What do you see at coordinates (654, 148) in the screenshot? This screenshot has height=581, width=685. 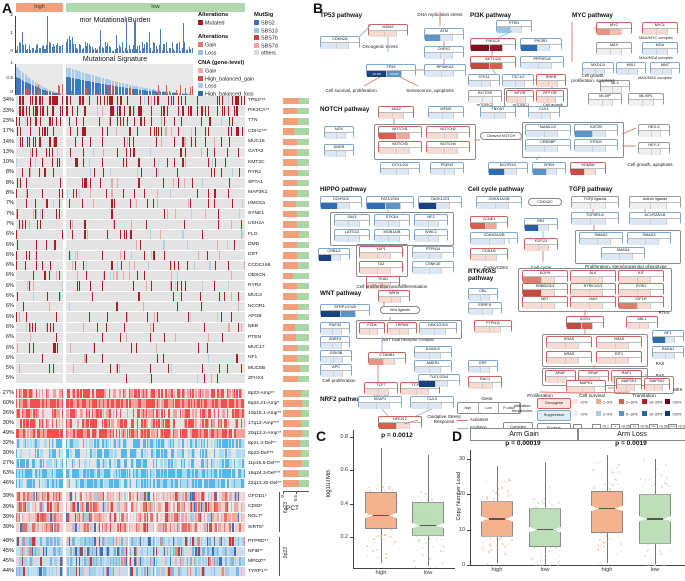 I see `gene-box: HEY-X` at bounding box center [654, 148].